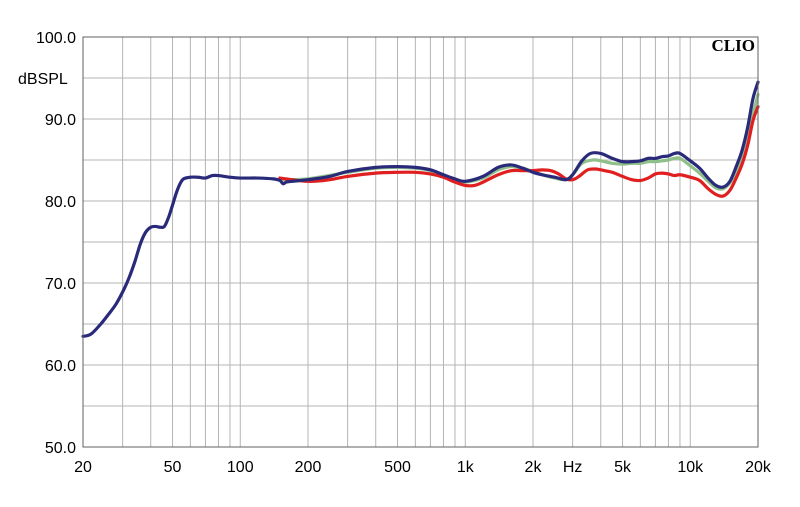 Image resolution: width=800 pixels, height=507 pixels. I want to click on x-tick-label: 200, so click(308, 467).